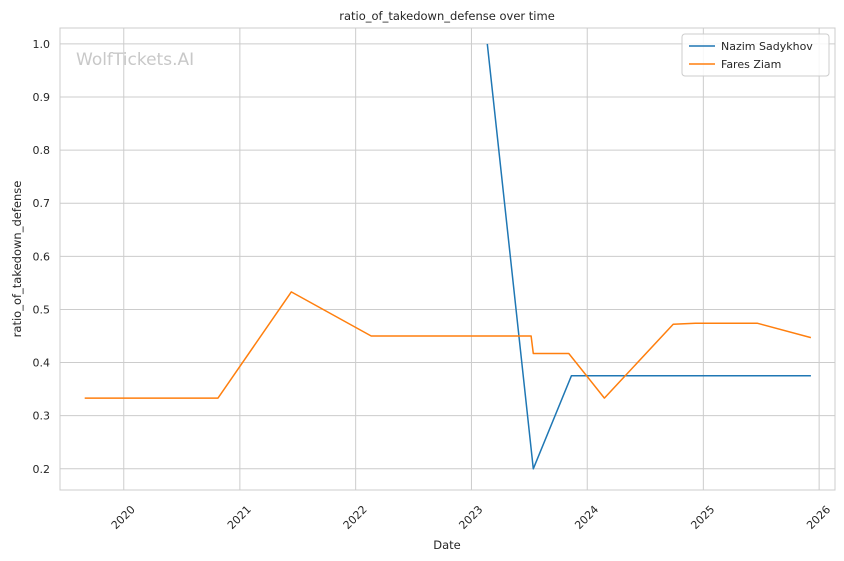  I want to click on y-tick-label: 0.9, so click(42, 97).